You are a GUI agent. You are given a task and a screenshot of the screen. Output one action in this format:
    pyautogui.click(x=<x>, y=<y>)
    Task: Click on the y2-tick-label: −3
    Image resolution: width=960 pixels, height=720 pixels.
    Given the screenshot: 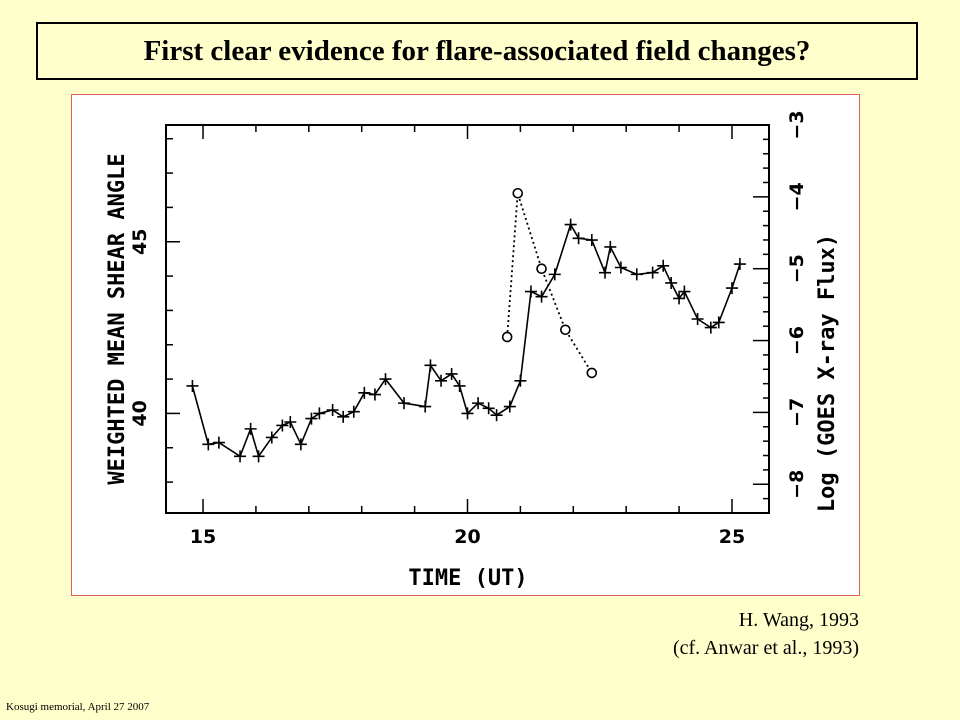 What is the action you would take?
    pyautogui.click(x=797, y=124)
    